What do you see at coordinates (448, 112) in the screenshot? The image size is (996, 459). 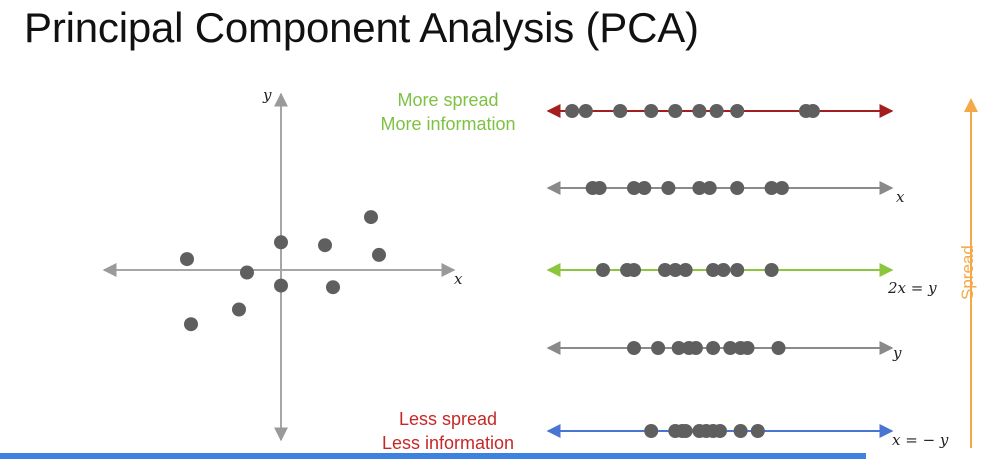 I see `more-spread-label: More spread More information` at bounding box center [448, 112].